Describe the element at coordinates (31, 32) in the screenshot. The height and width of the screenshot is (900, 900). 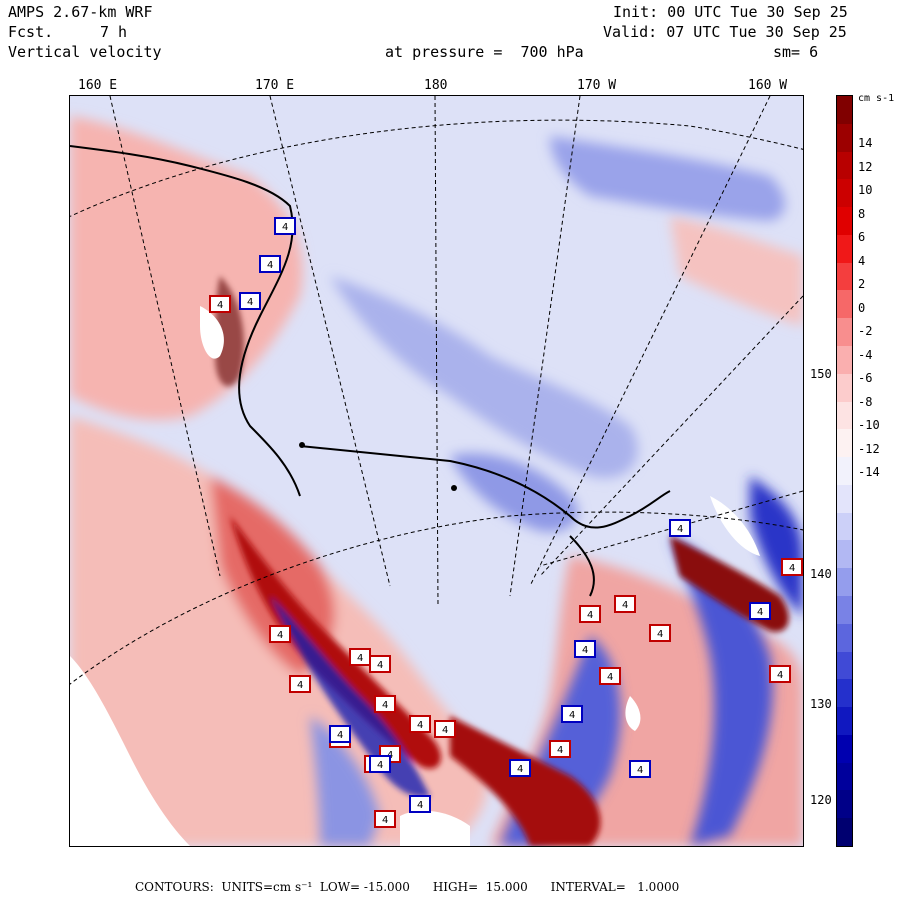
I see `forecast-label: Fcst.` at that location.